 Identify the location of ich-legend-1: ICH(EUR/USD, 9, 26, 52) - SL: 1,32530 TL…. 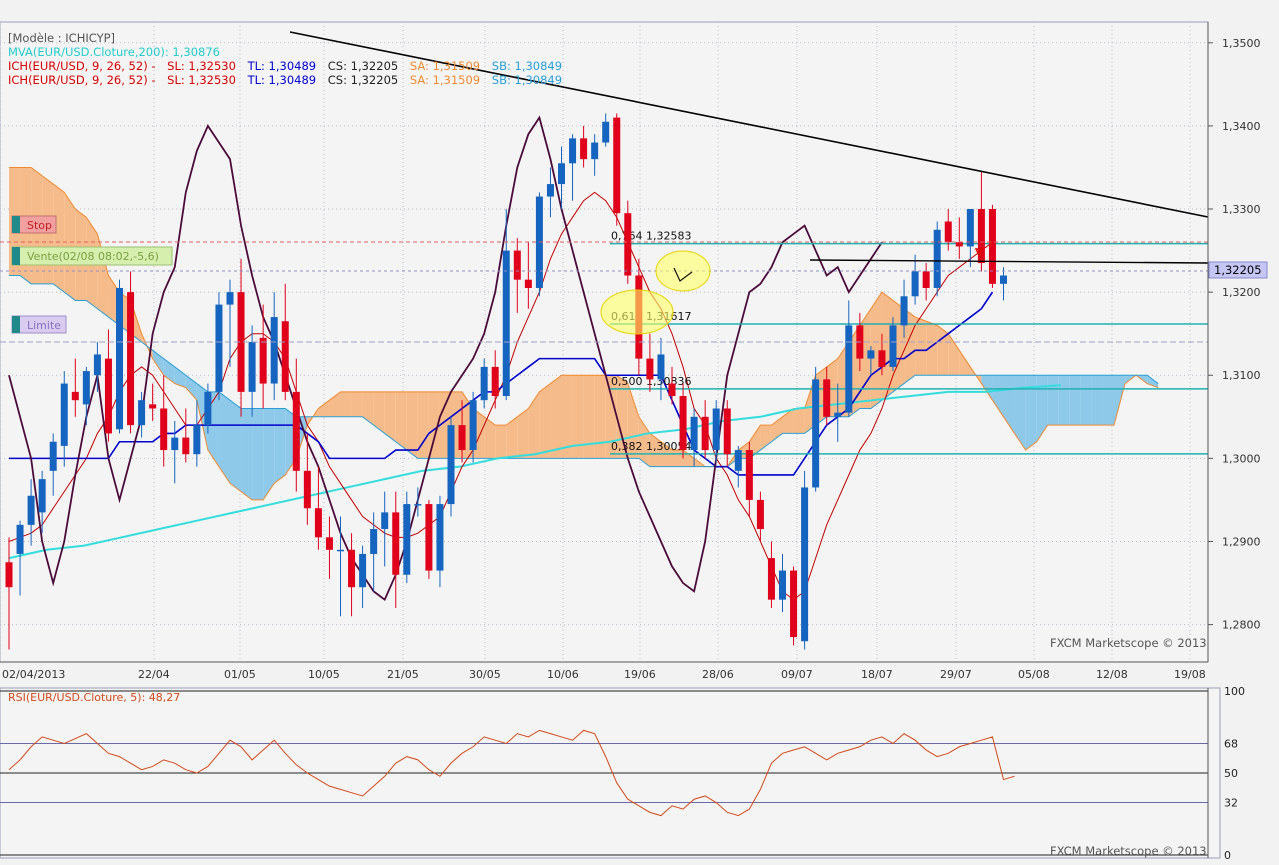
(285, 66).